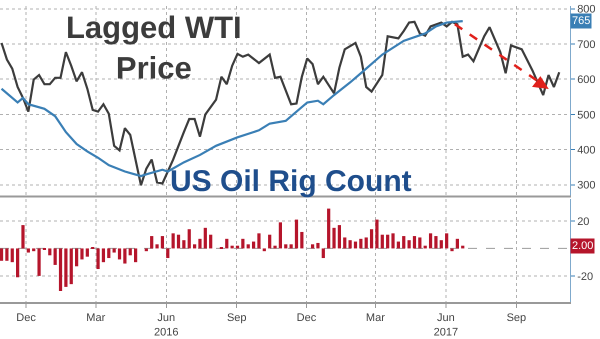 This screenshot has width=600, height=339. Describe the element at coordinates (586, 150) in the screenshot. I see `y-tick-label: 400` at that location.